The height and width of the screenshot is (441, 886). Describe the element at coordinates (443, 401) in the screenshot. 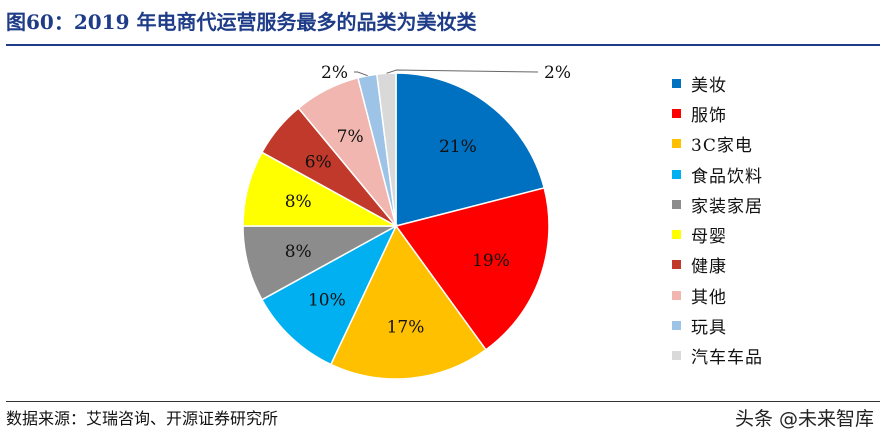

I see `footer-divider` at that location.